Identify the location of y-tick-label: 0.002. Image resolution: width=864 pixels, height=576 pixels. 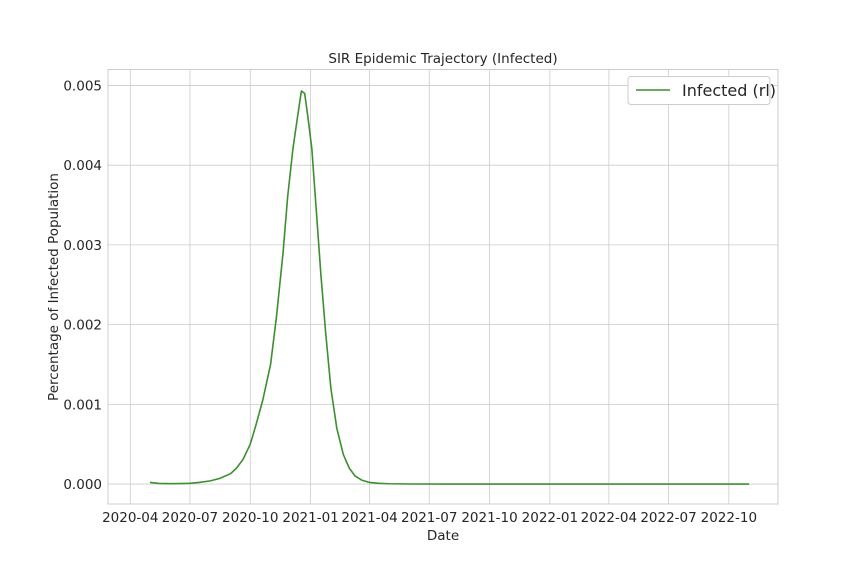
(82, 326).